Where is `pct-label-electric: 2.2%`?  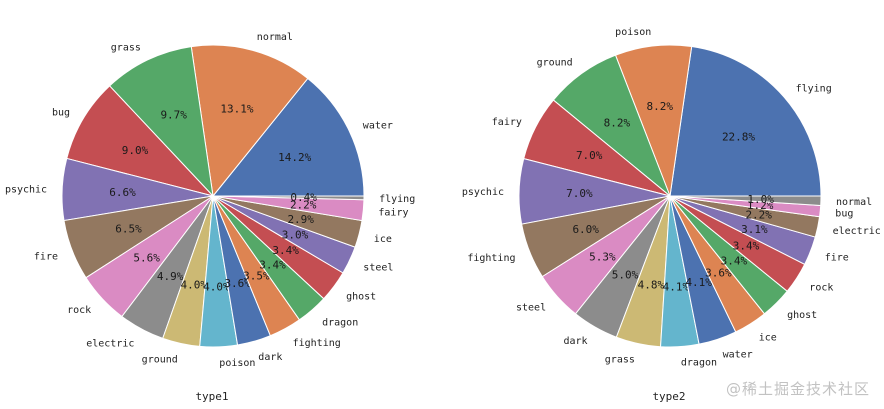
pct-label-electric: 2.2% is located at coordinates (758, 215).